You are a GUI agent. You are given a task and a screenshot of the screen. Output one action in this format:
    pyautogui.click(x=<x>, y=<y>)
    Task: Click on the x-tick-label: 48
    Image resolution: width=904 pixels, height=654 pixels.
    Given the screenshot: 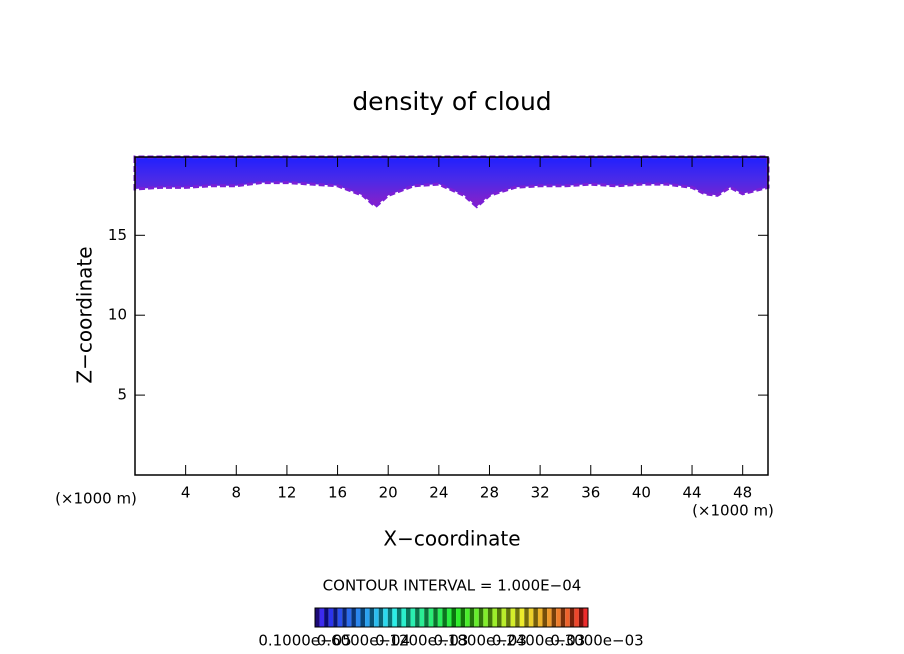 What is the action you would take?
    pyautogui.click(x=742, y=493)
    